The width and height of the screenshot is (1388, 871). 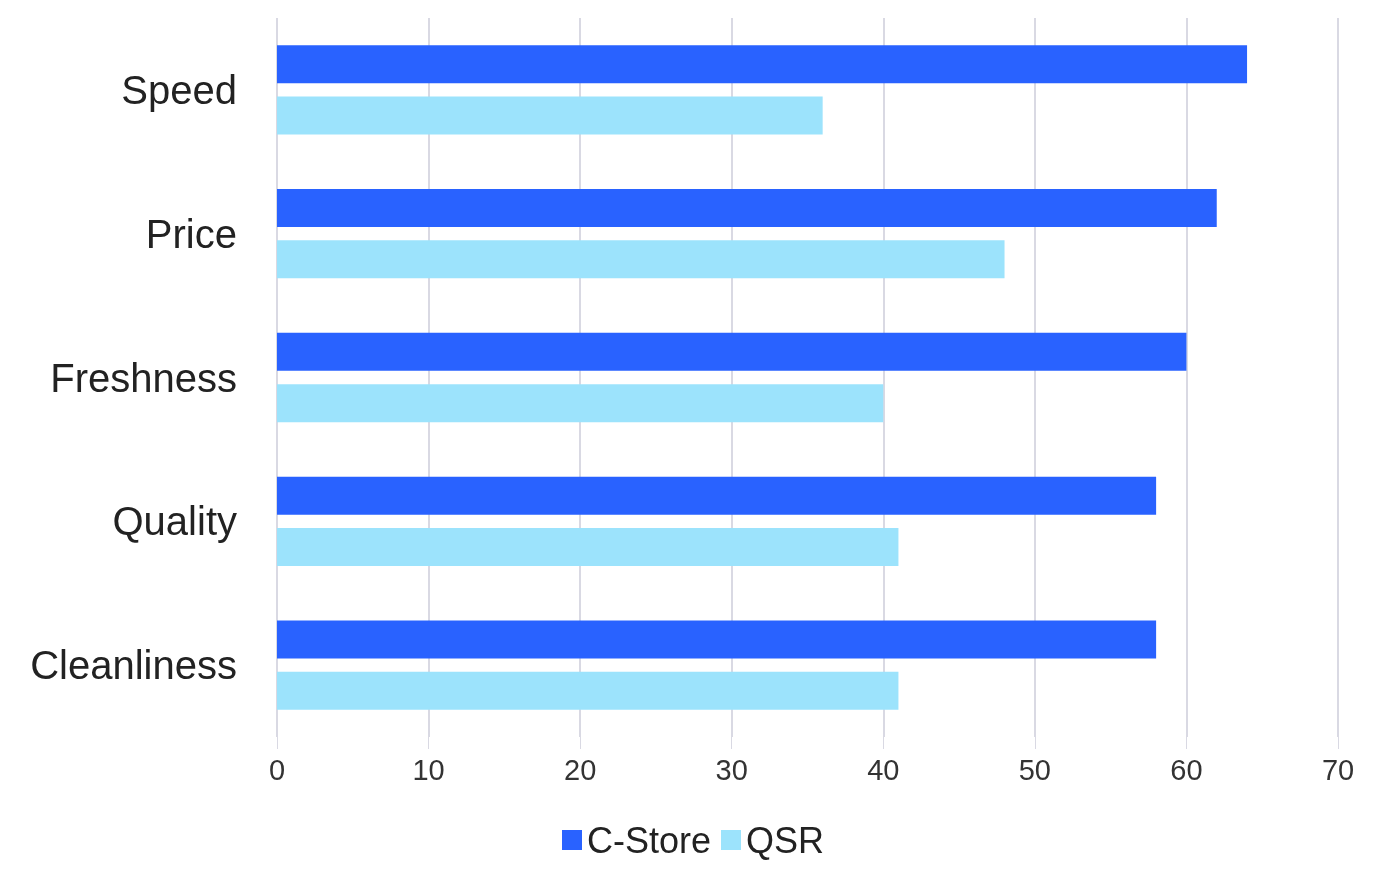 I want to click on y-tick-label: Quality, so click(x=174, y=521).